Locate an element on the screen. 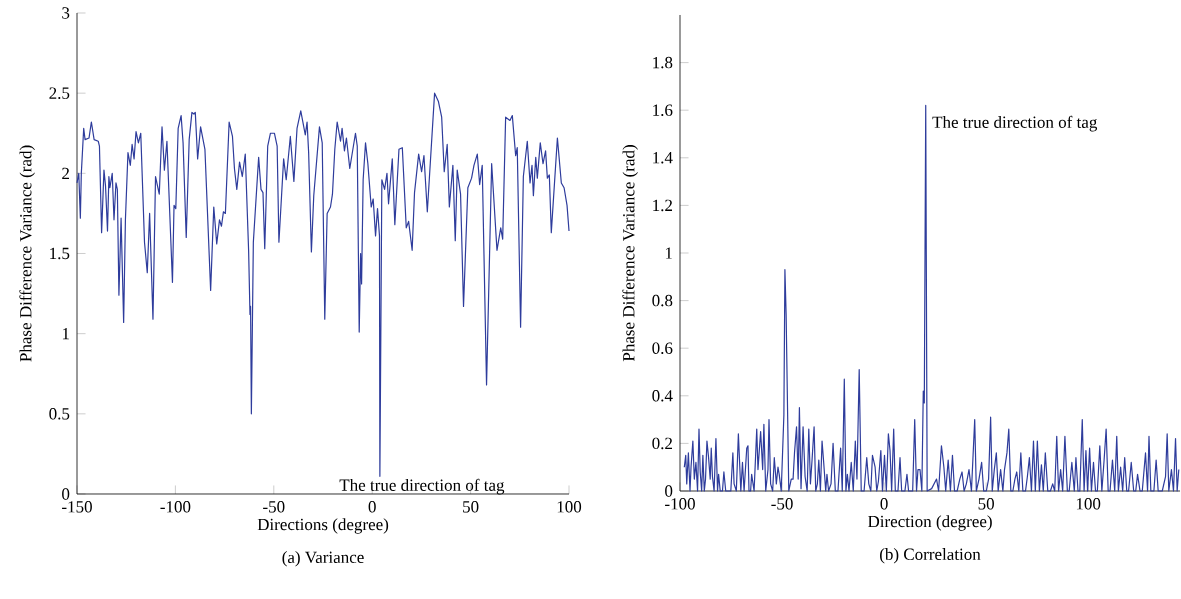 Image resolution: width=1181 pixels, height=599 pixels. x-tick-label: -150 is located at coordinates (77, 507).